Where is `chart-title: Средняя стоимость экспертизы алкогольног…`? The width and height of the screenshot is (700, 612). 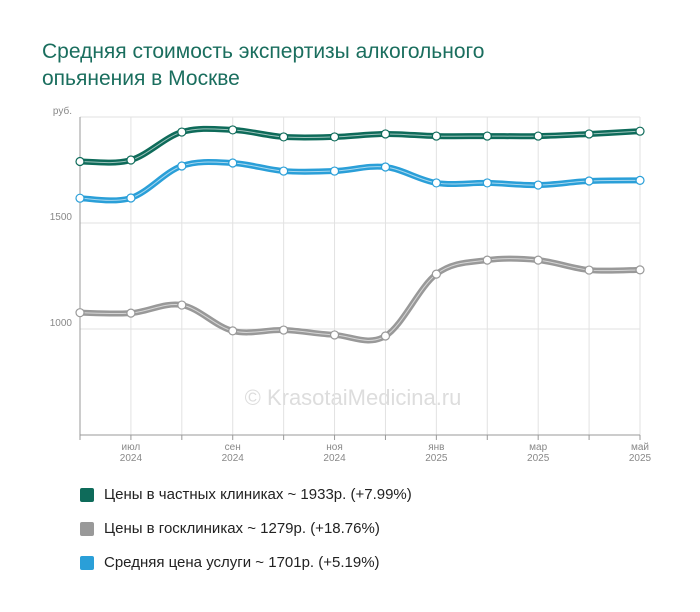 chart-title: Средняя стоимость экспертизы алкогольног… is located at coordinates (263, 65).